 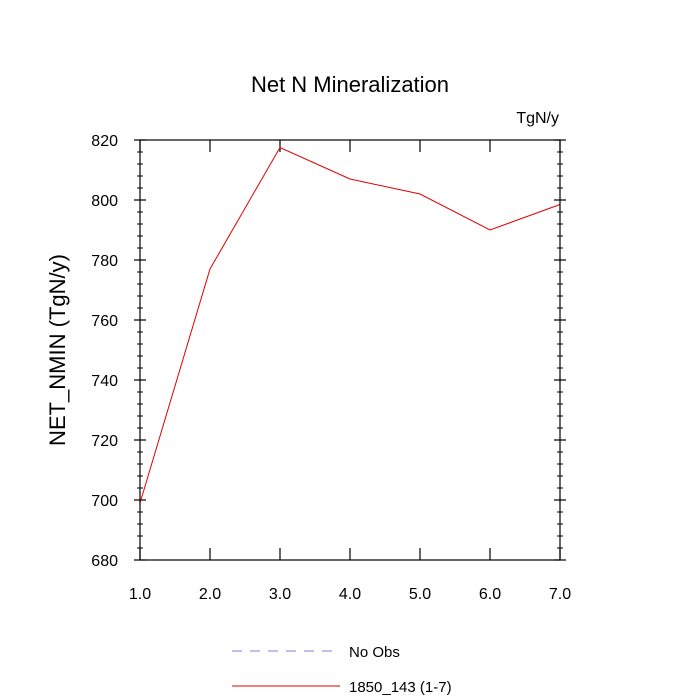 I want to click on legend-label-1: 1850_143 (1-7), so click(x=400, y=687).